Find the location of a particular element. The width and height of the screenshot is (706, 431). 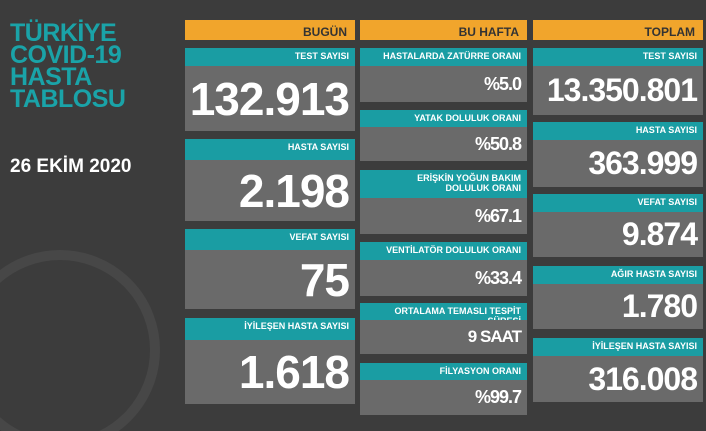

stat-value: 13.350.801 is located at coordinates (618, 90).